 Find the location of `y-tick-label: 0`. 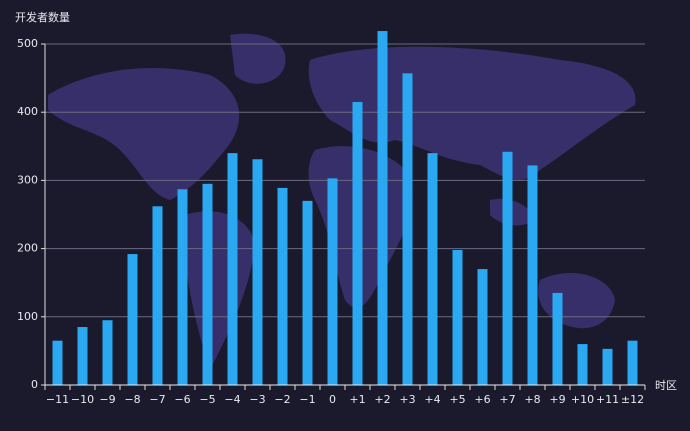

y-tick-label: 0 is located at coordinates (34, 384).